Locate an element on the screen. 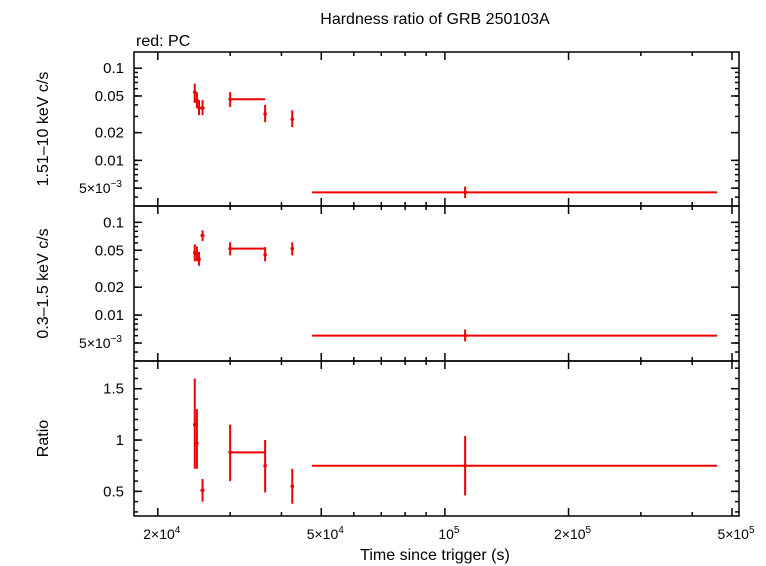  x-tick-label: 5×10⁵ is located at coordinates (736, 533).